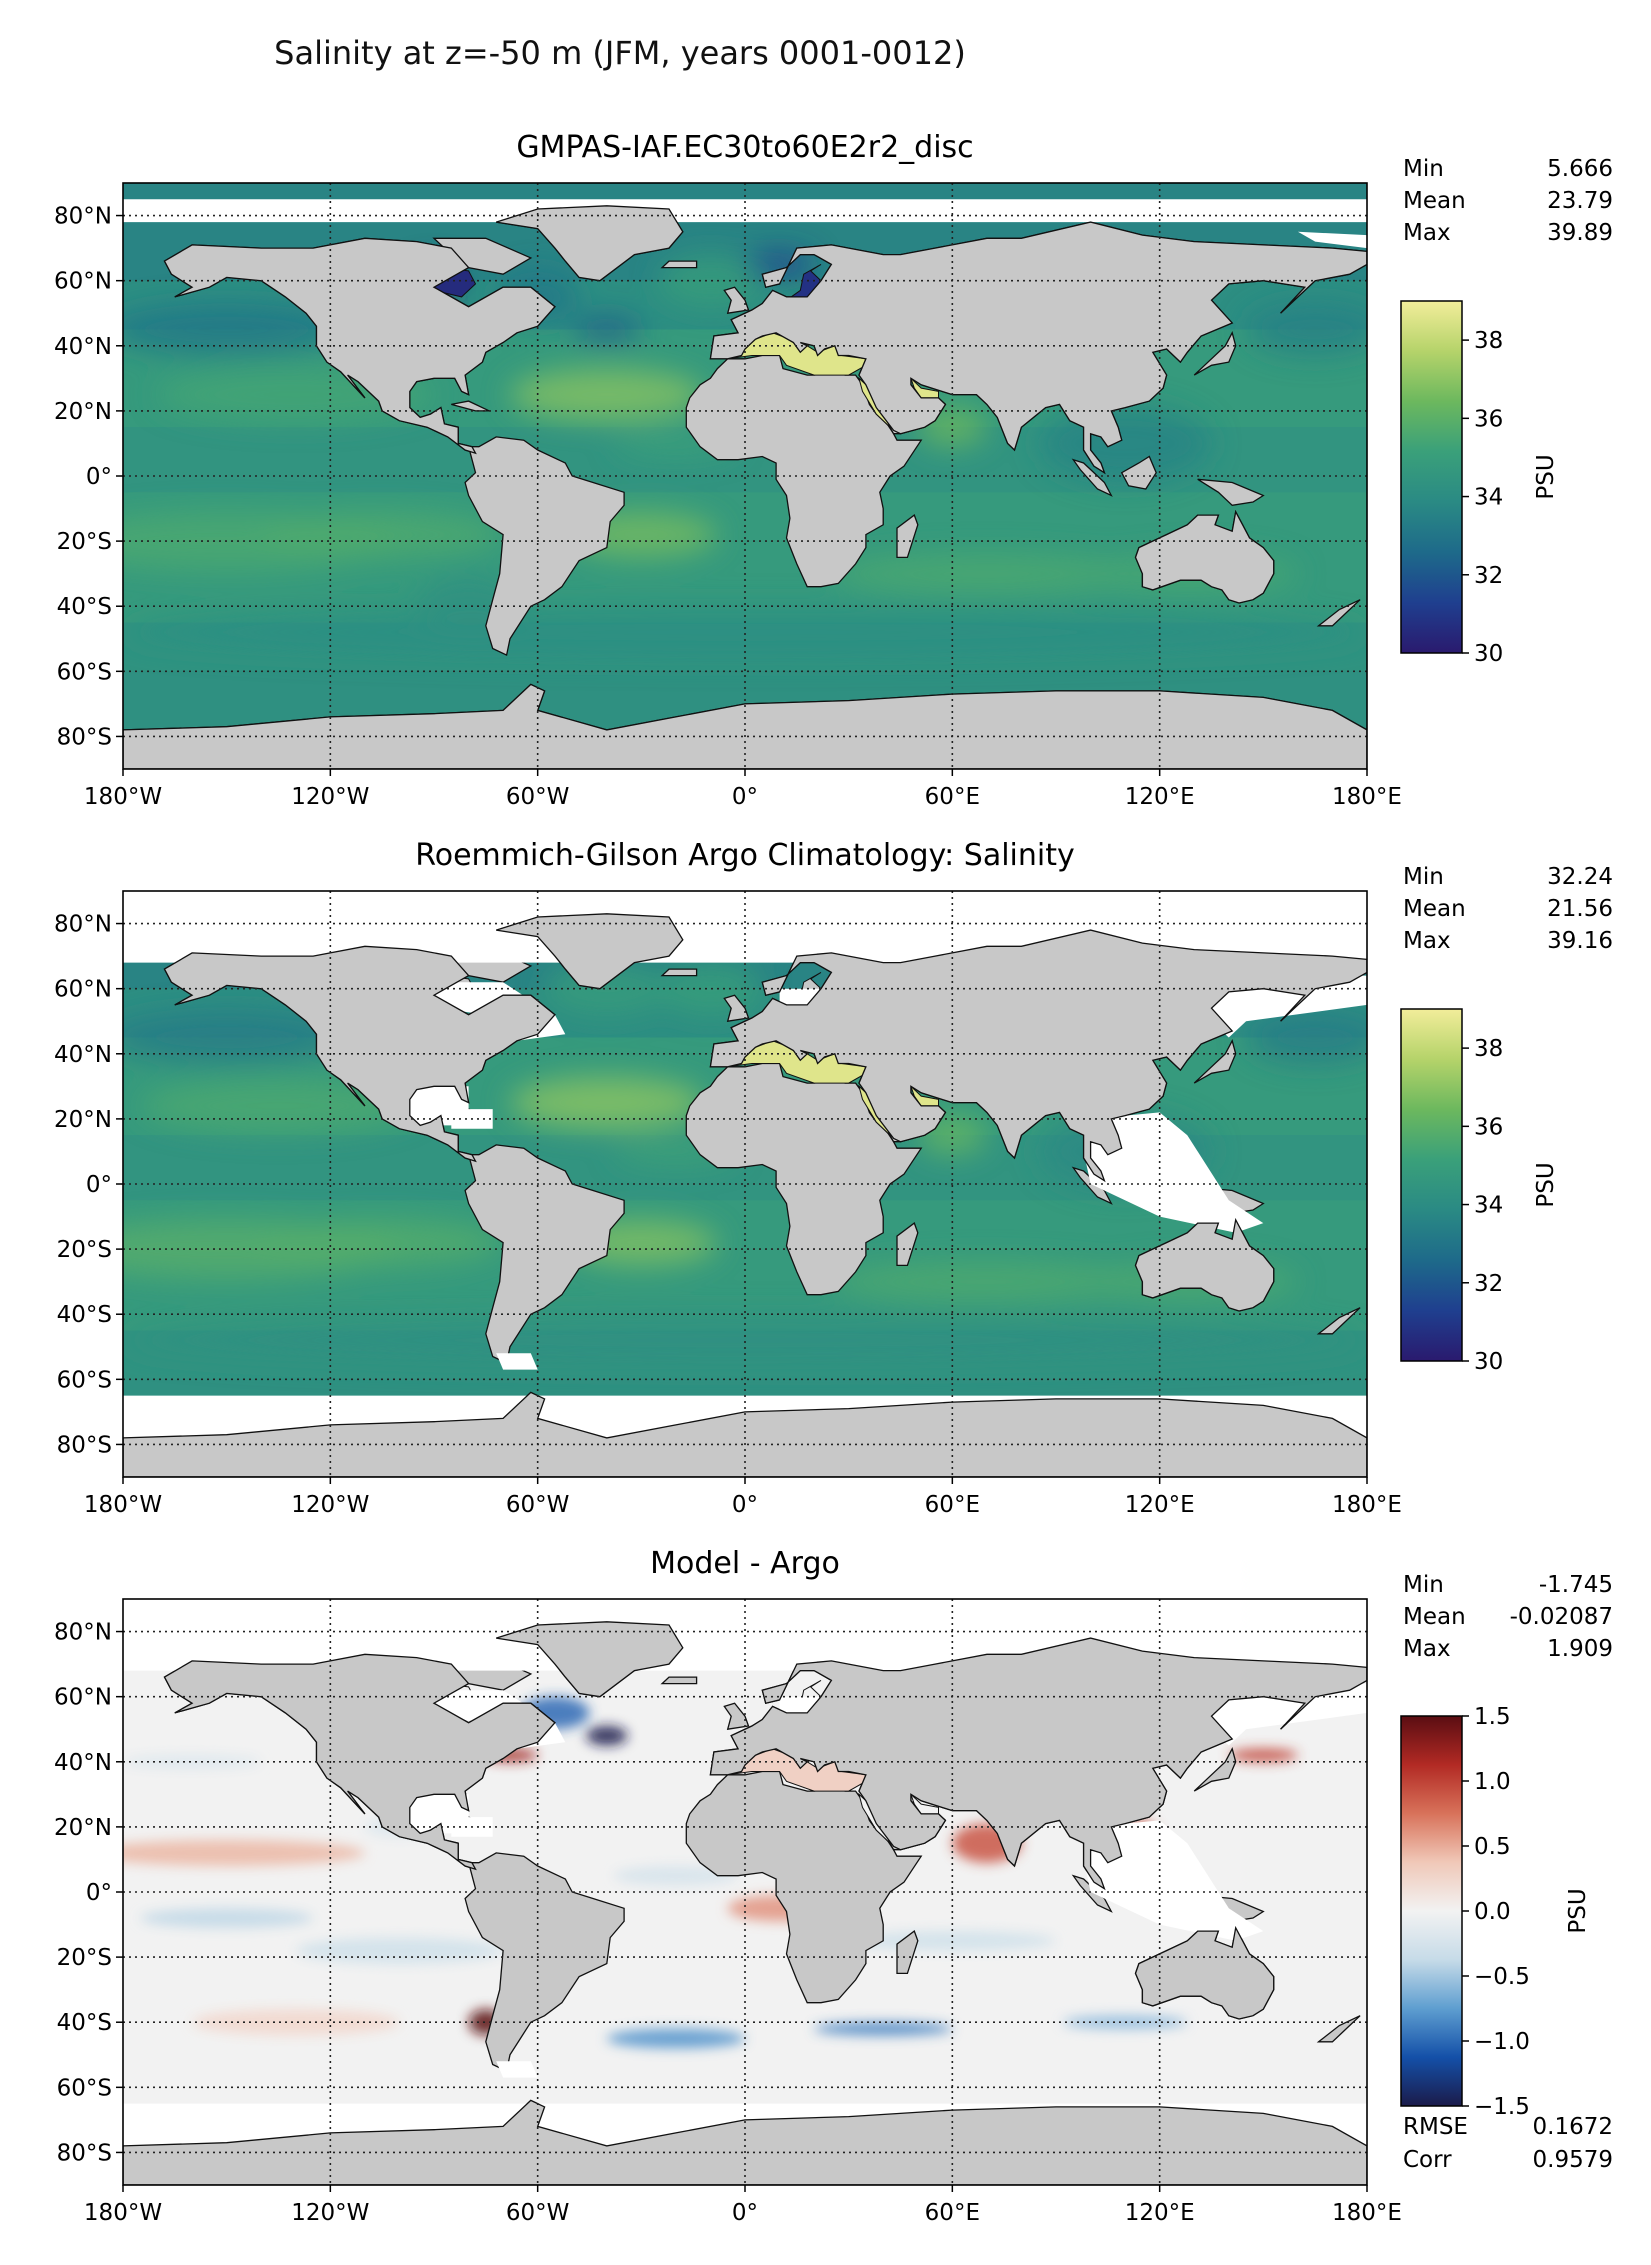 The width and height of the screenshot is (1651, 2265). I want to click on colorbar-tick-label: 1.0, so click(1492, 1782).